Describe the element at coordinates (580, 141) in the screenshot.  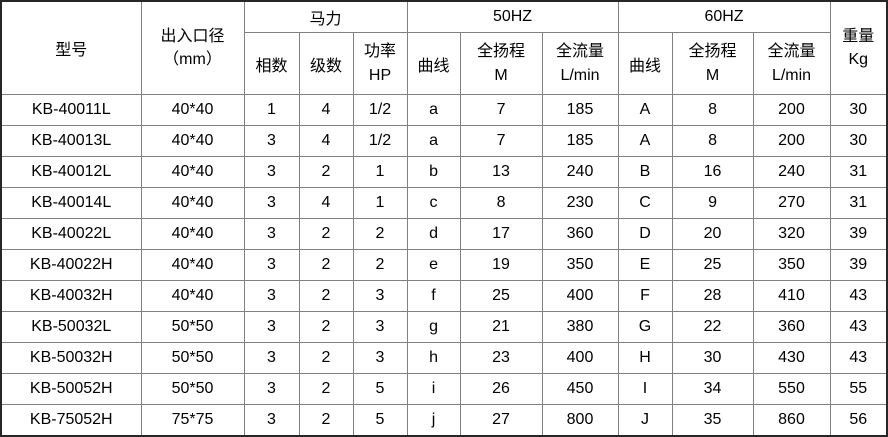
I see `table-cell: 185` at that location.